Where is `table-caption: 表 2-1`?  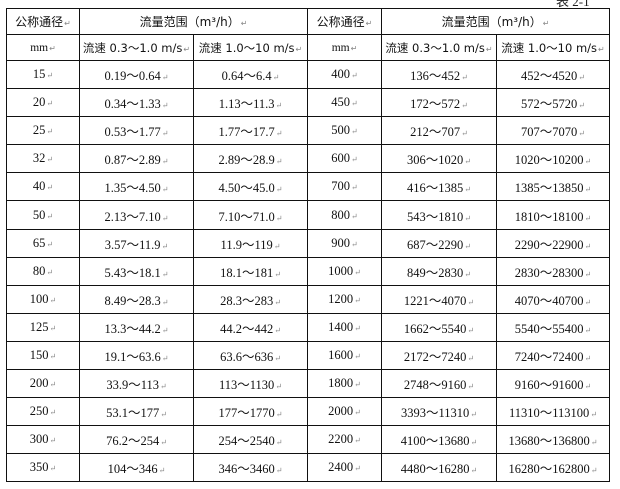 table-caption: 表 2-1 is located at coordinates (573, 4).